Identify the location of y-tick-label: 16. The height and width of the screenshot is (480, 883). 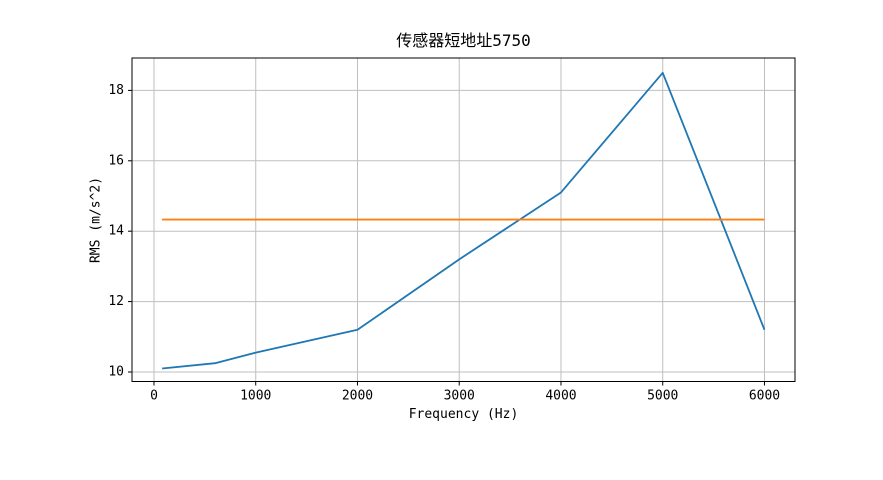
(116, 160).